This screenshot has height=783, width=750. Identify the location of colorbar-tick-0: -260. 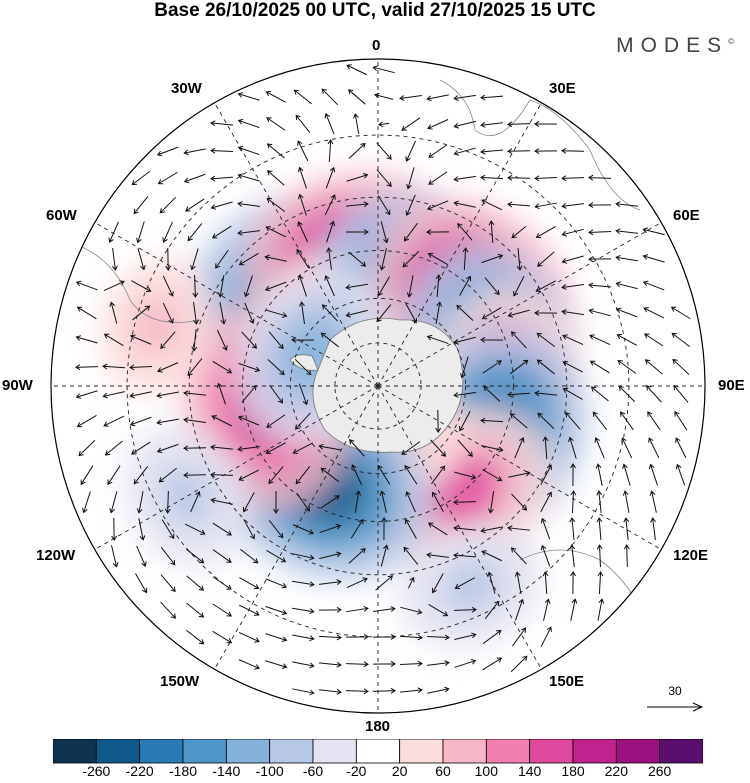
(96, 771).